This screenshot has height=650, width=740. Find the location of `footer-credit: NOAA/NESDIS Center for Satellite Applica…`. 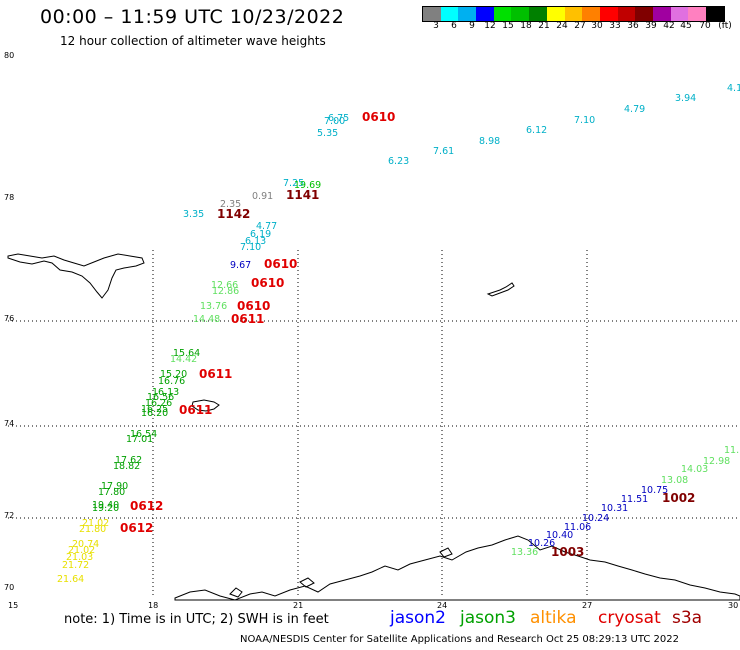

footer-credit: NOAA/NESDIS Center for Satellite Applica… is located at coordinates (459, 639).